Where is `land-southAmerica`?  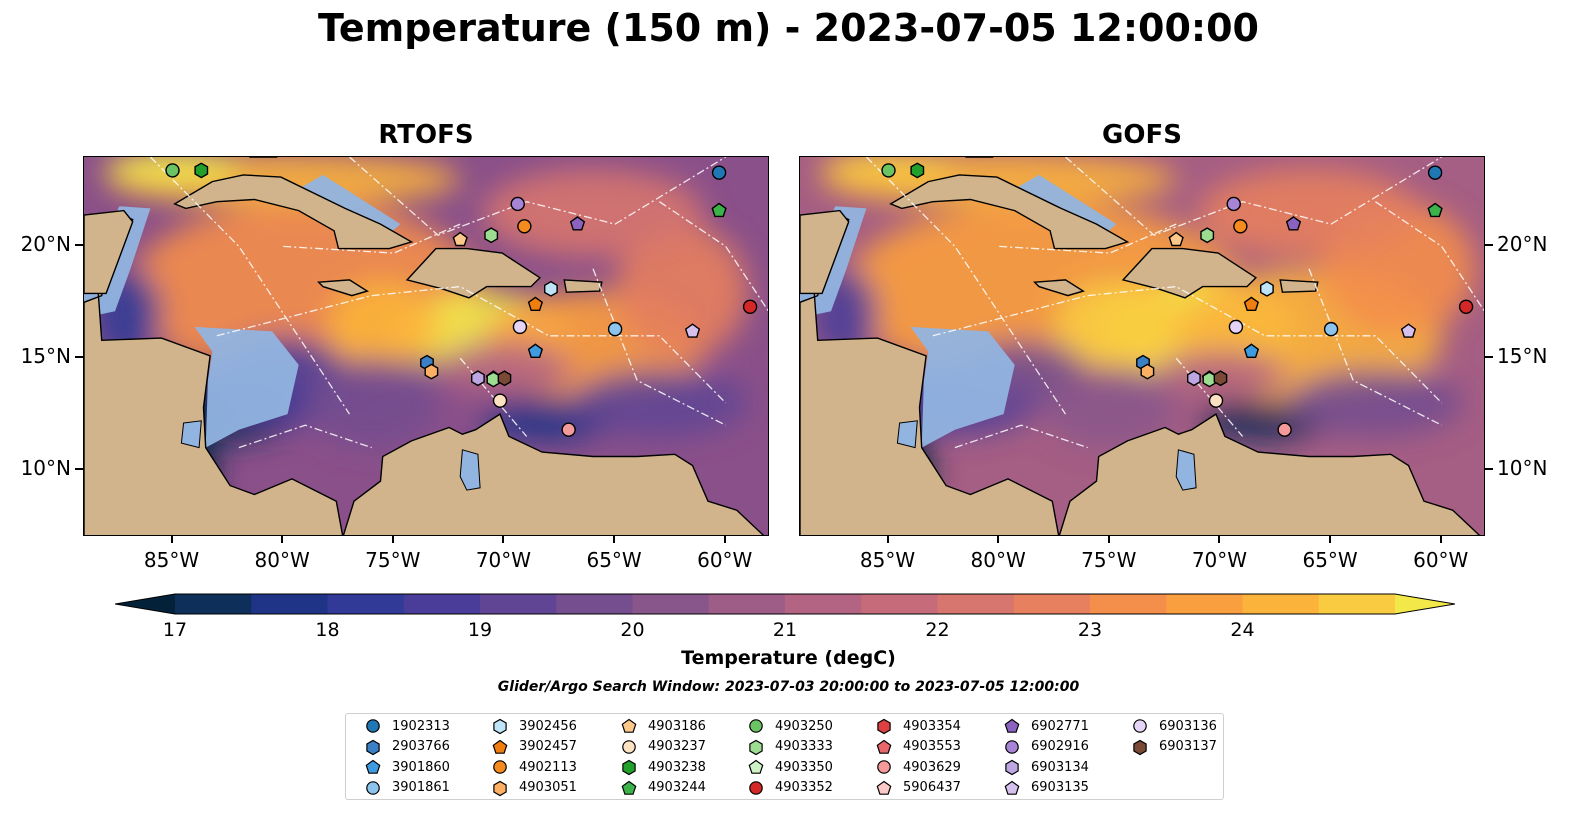
land-southAmerica is located at coordinates (553, 474).